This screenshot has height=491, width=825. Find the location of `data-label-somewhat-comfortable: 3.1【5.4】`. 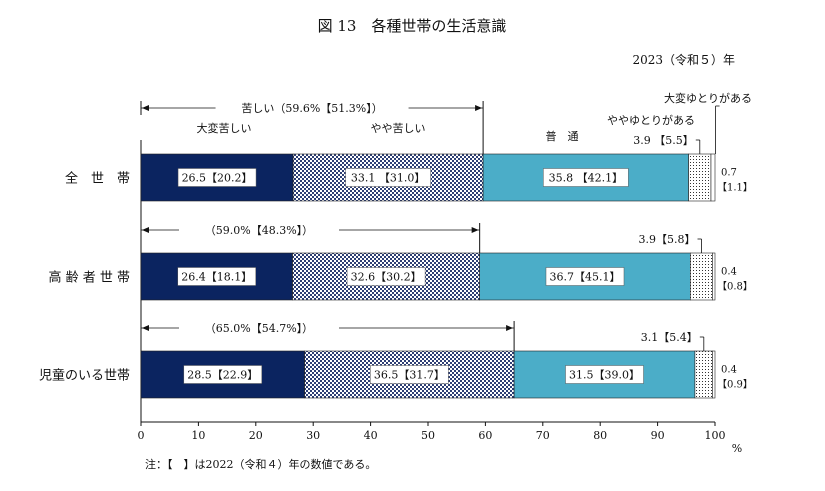

data-label-somewhat-comfortable: 3.1【5.4】 is located at coordinates (669, 337).